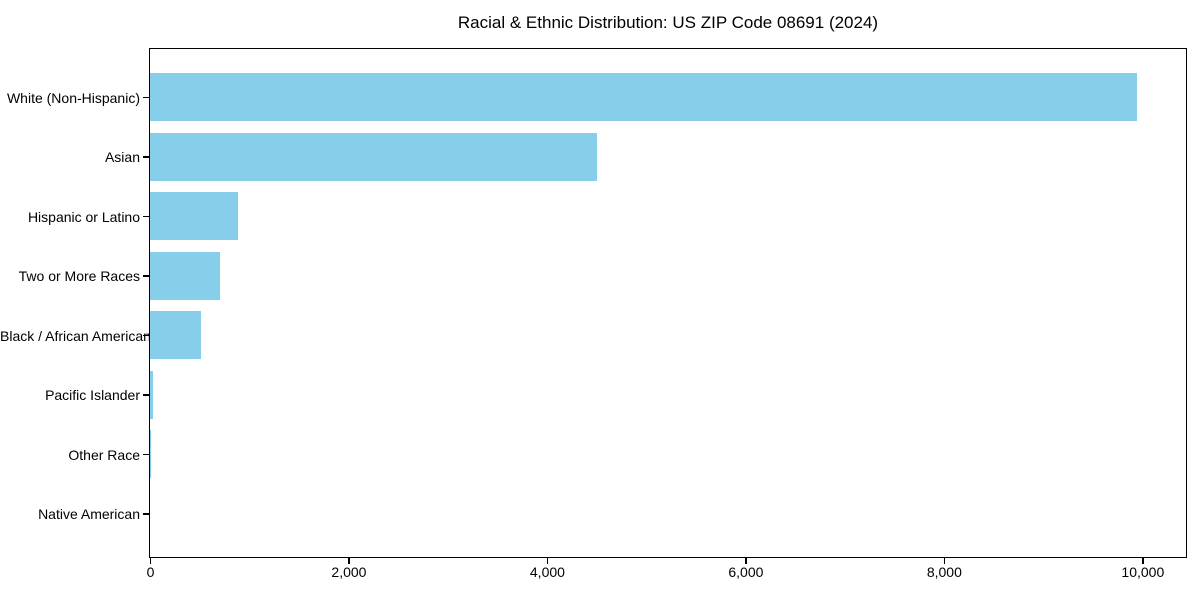 This screenshot has height=600, width=1200. Describe the element at coordinates (92, 395) in the screenshot. I see `y-tick-label: Pacific Islander` at that location.